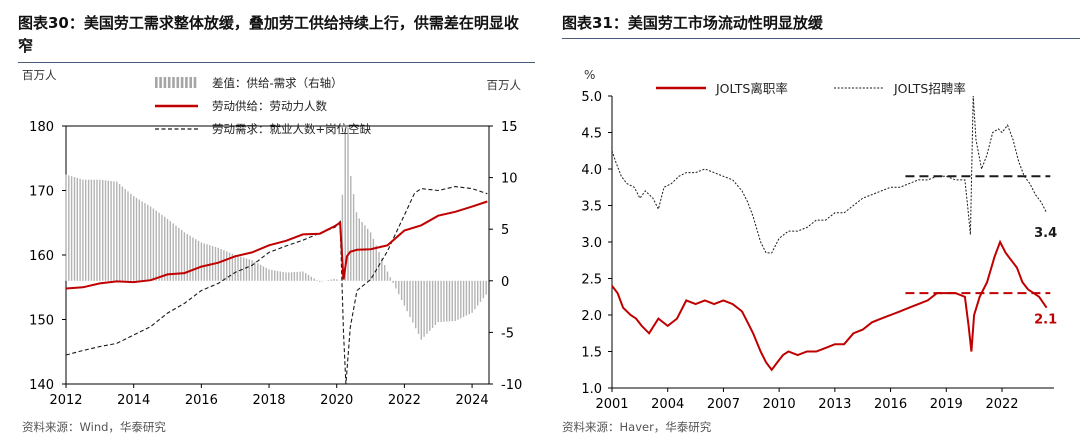 This screenshot has width=1080, height=448. Describe the element at coordinates (276, 62) in the screenshot. I see `title-rule-left` at that location.